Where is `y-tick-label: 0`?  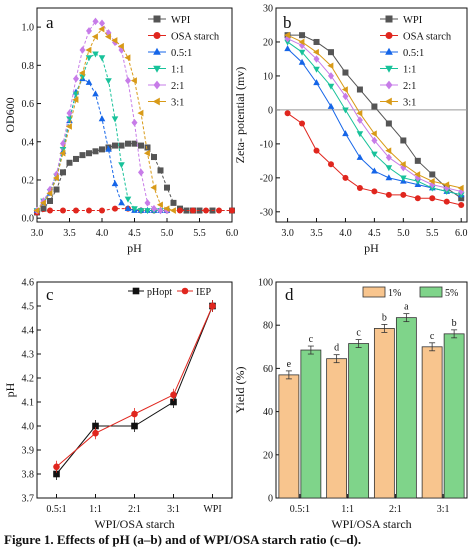
y-tick-label: 0 is located at coordinates (270, 110).